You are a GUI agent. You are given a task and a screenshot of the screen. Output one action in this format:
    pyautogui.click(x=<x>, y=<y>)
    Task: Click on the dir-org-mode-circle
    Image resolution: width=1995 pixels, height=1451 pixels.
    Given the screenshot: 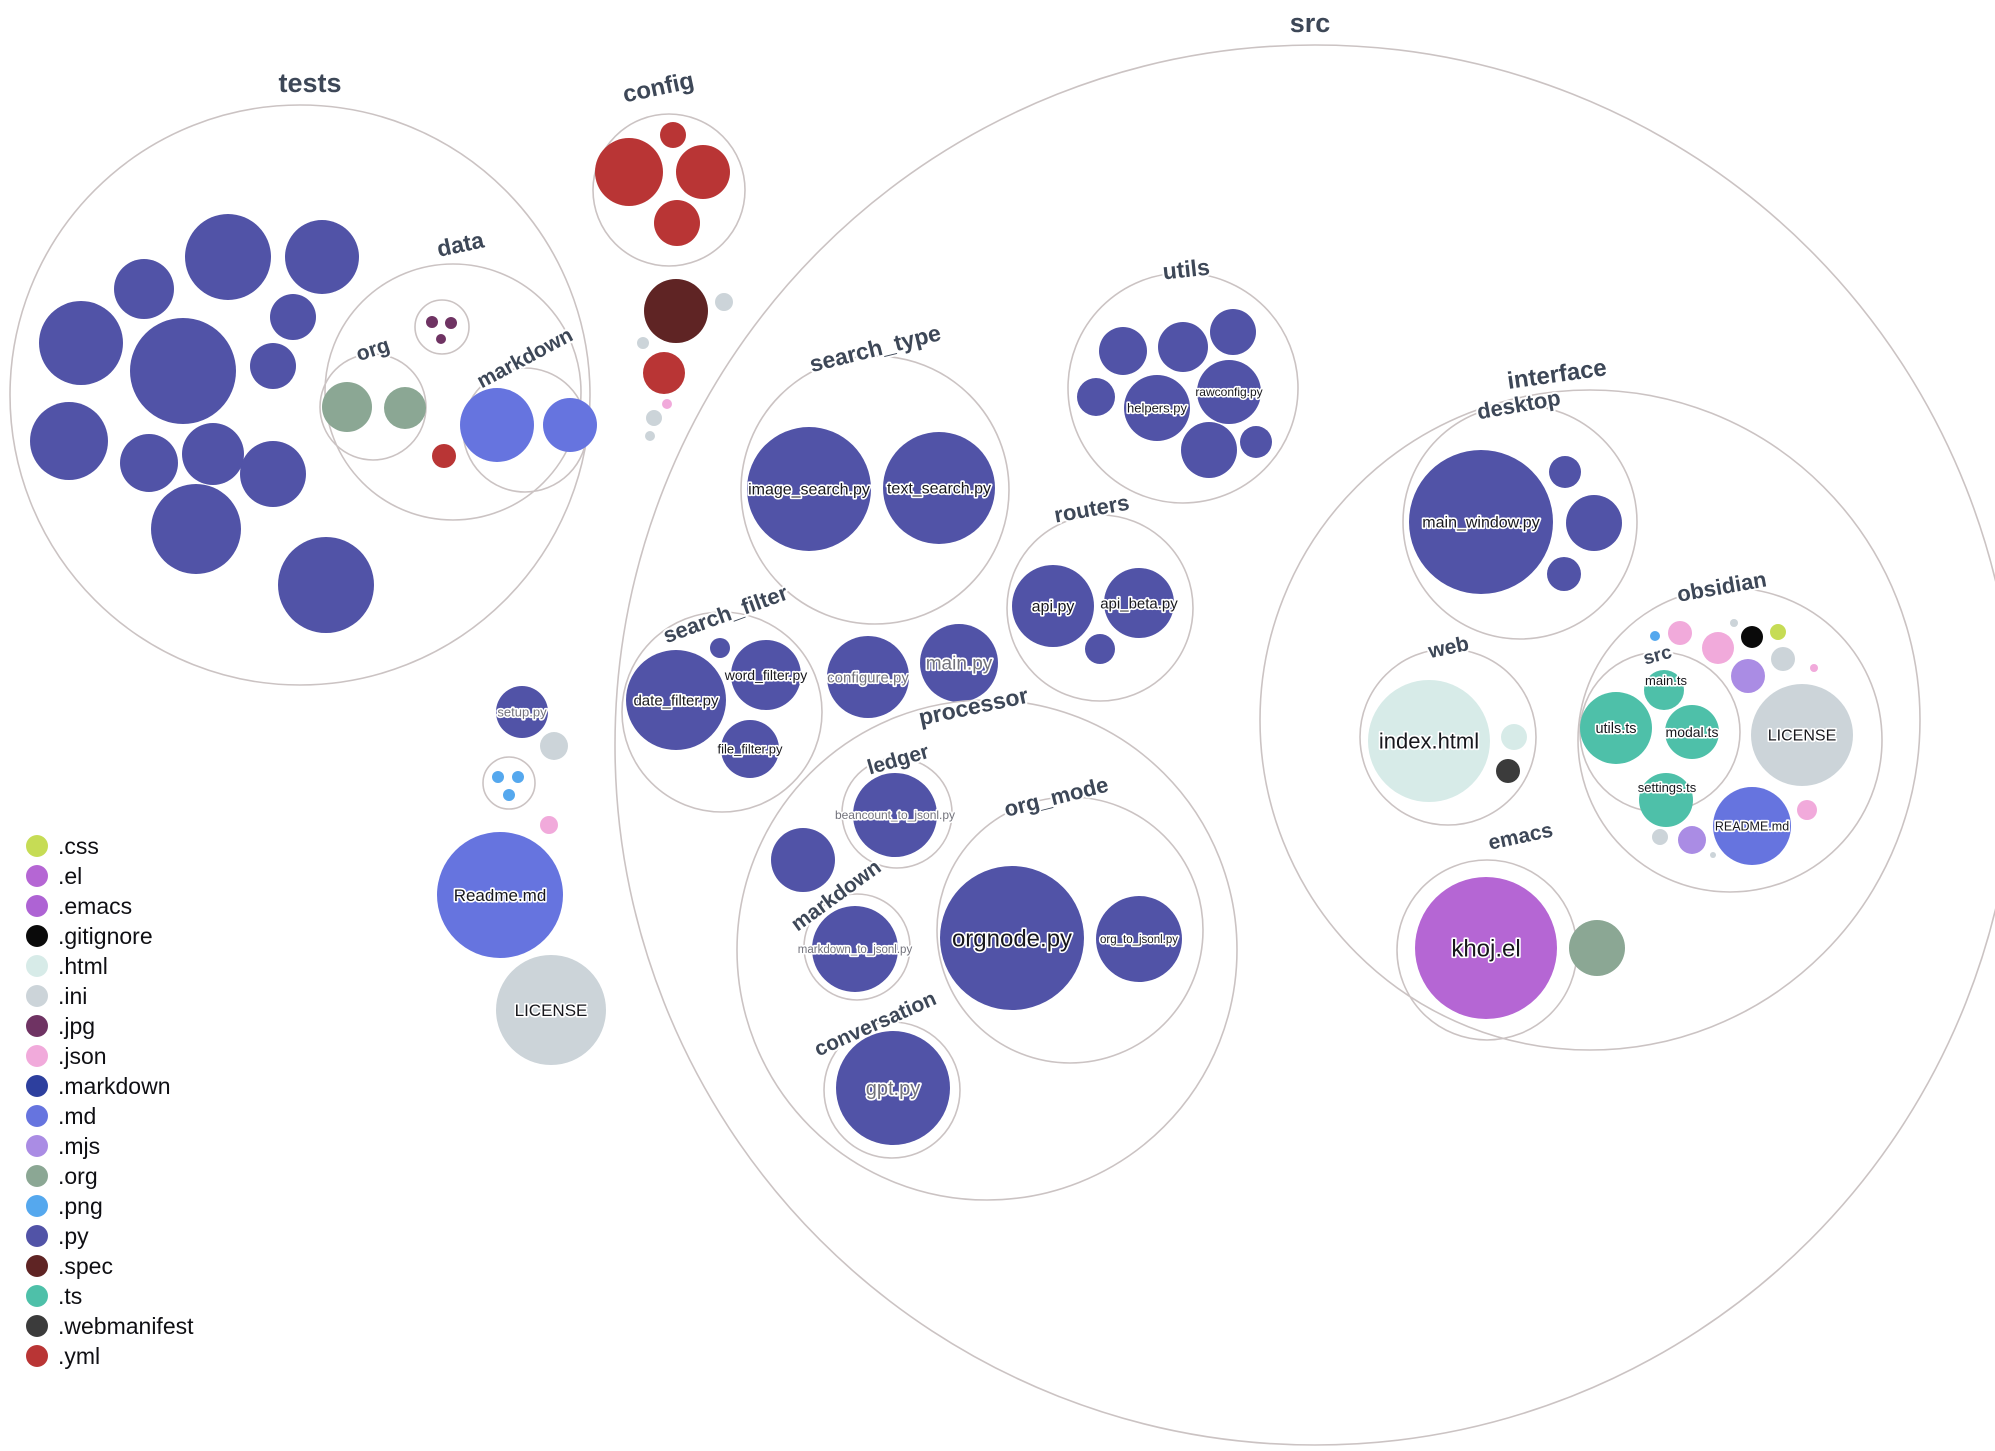 What is the action you would take?
    pyautogui.click(x=1070, y=930)
    